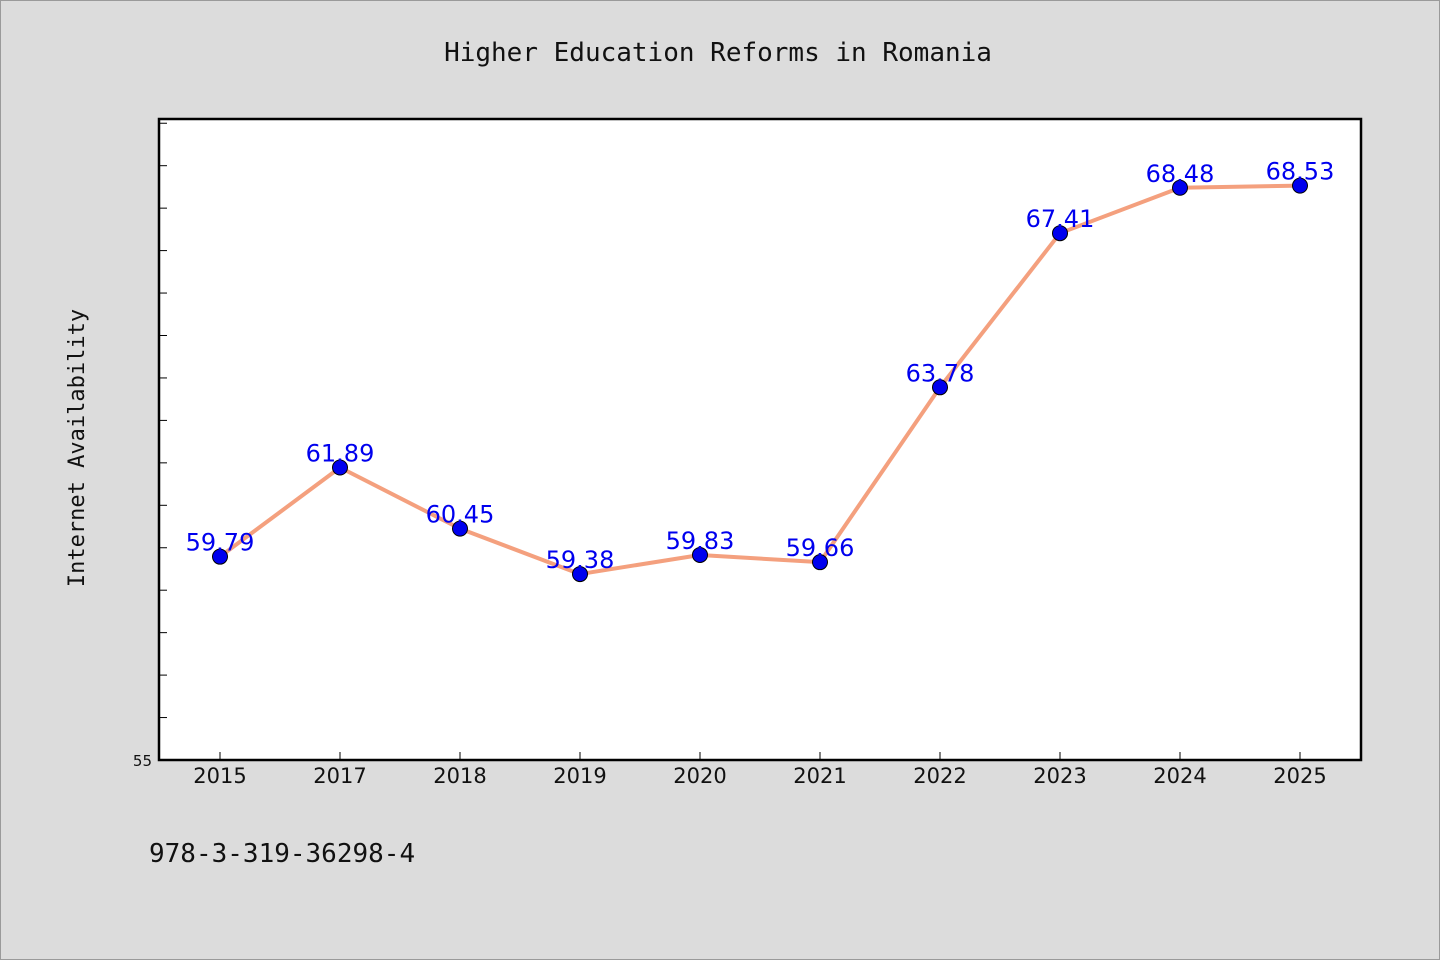 The image size is (1440, 960). I want to click on data-label: 63.78, so click(940, 373).